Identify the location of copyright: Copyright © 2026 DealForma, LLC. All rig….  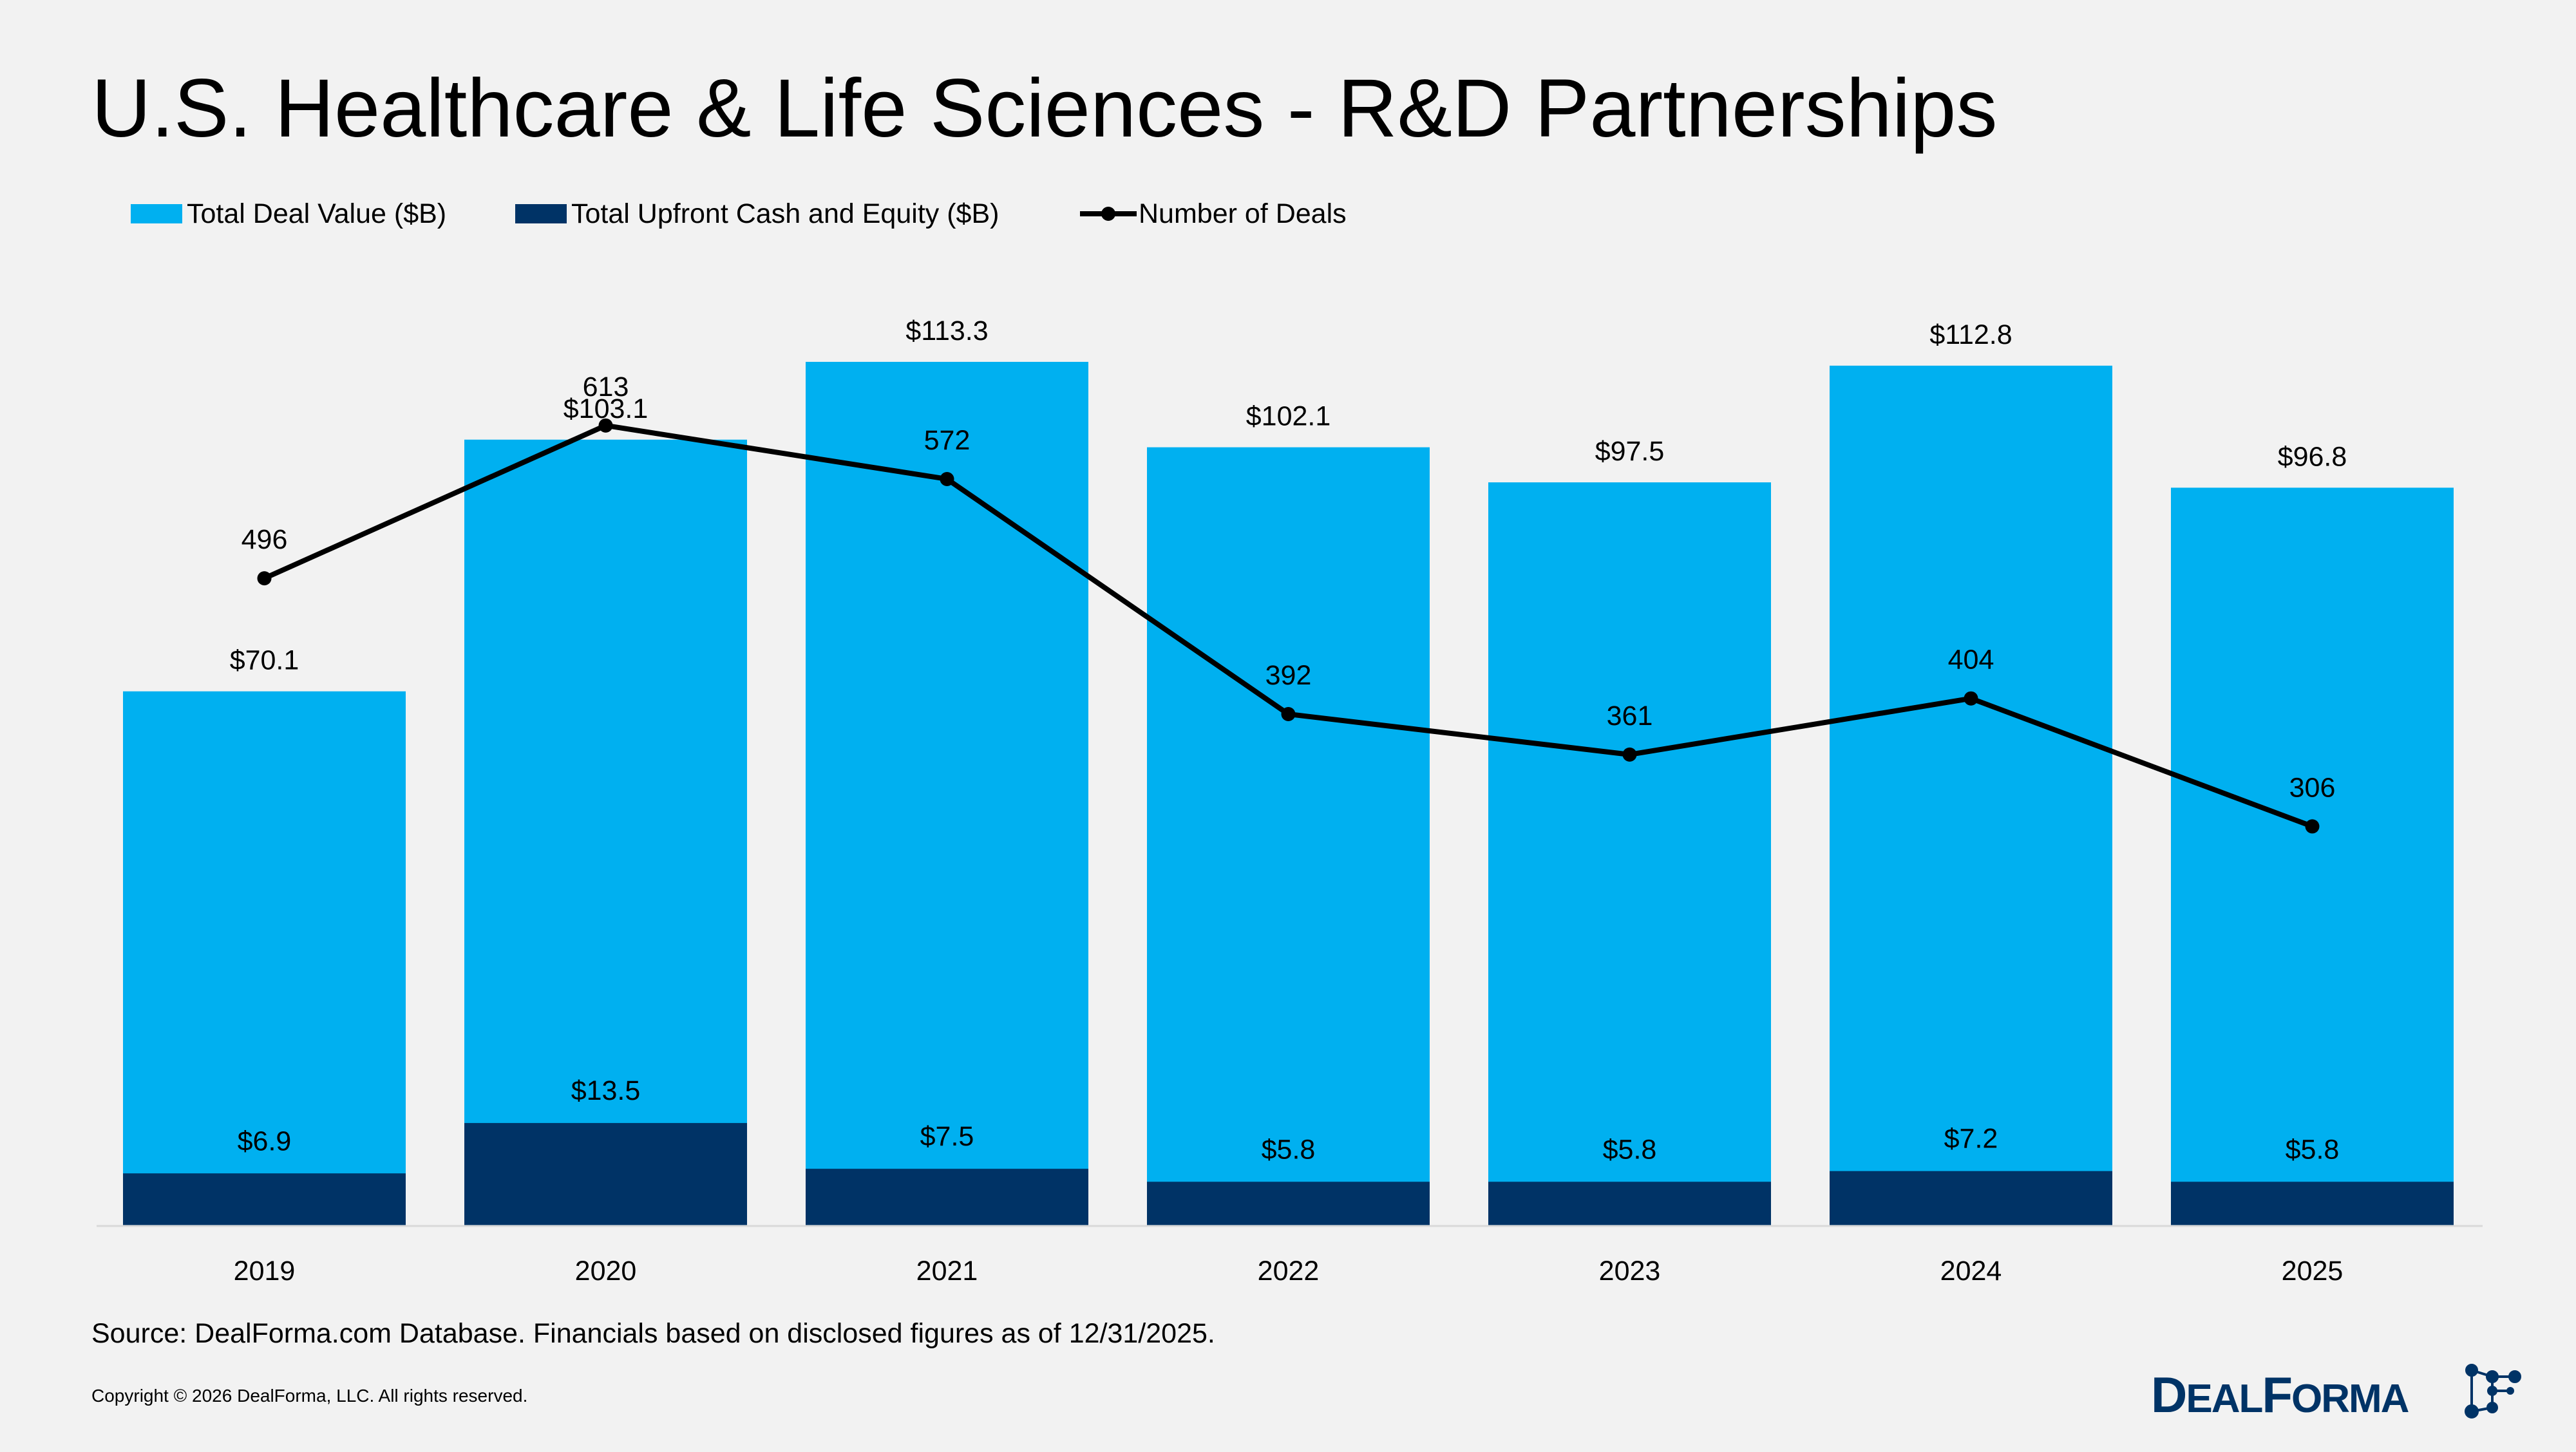
(309, 1396).